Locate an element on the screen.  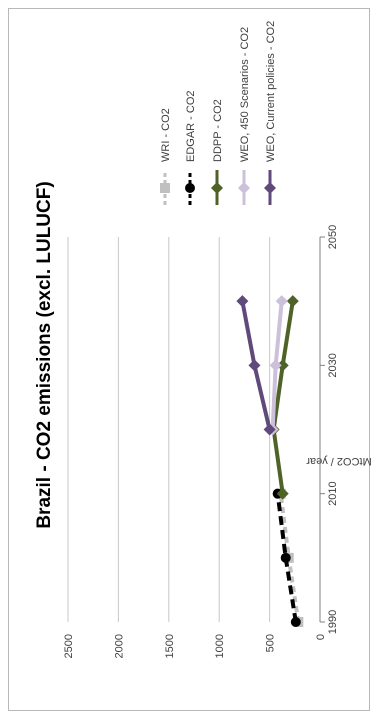
y-tick-label: 2000 is located at coordinates (119, 646).